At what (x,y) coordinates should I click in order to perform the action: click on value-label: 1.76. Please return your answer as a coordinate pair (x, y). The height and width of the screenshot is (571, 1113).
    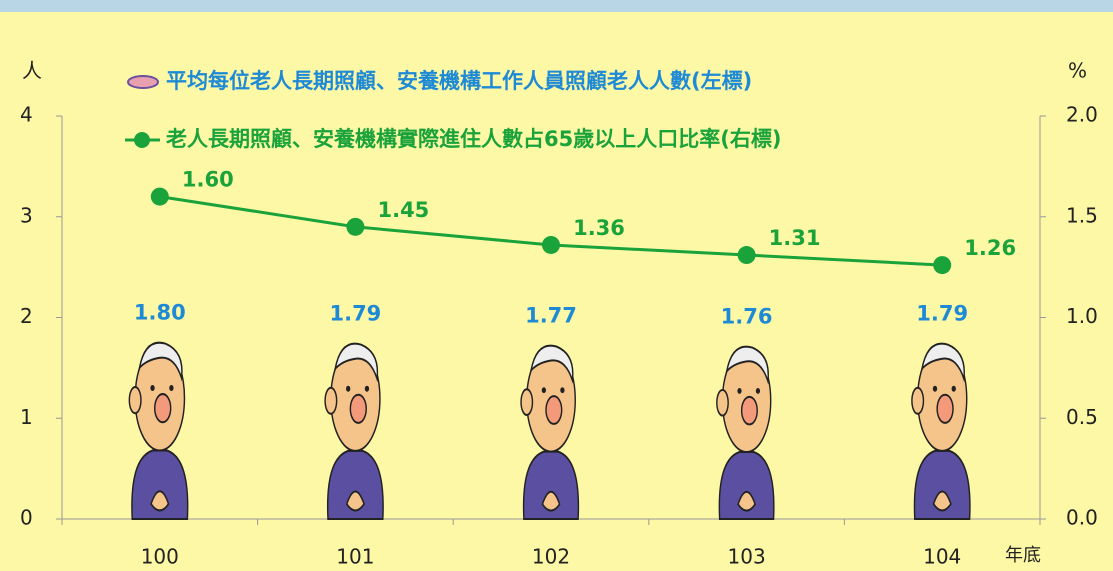
    Looking at the image, I should click on (747, 317).